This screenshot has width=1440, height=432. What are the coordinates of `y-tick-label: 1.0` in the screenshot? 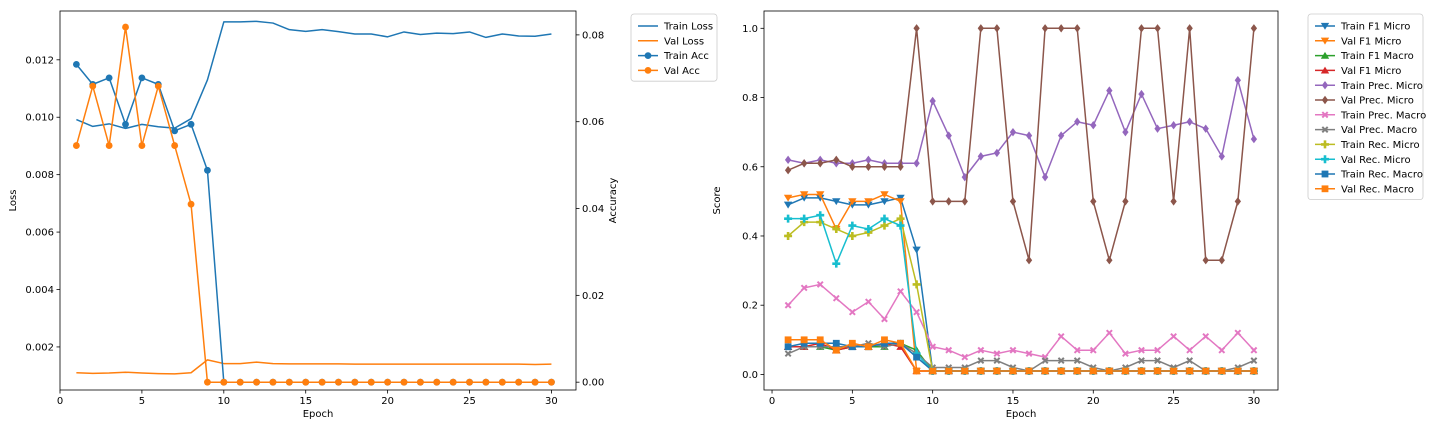 It's located at (750, 29).